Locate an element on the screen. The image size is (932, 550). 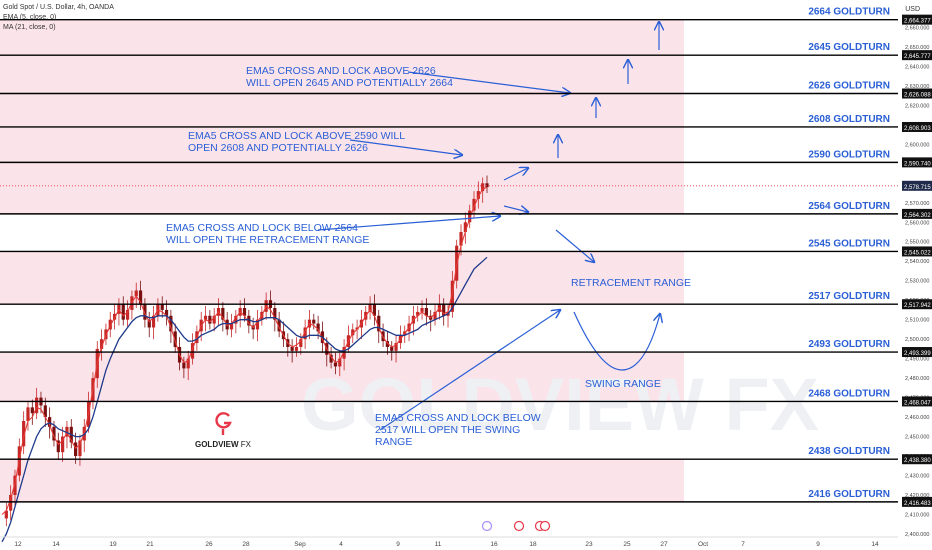
price-axis-bg is located at coordinates (916, 275).